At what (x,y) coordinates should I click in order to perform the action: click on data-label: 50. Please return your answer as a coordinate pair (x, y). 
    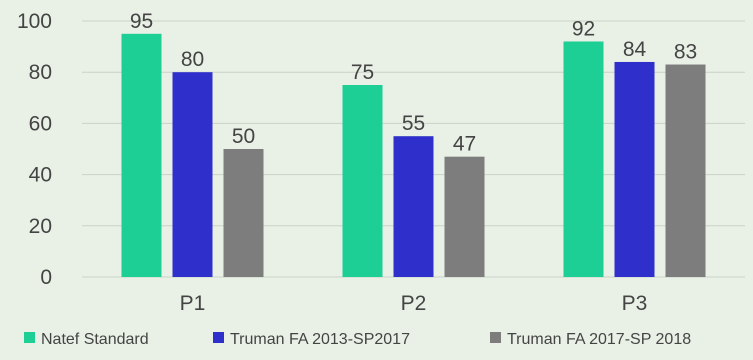
    Looking at the image, I should click on (243, 136).